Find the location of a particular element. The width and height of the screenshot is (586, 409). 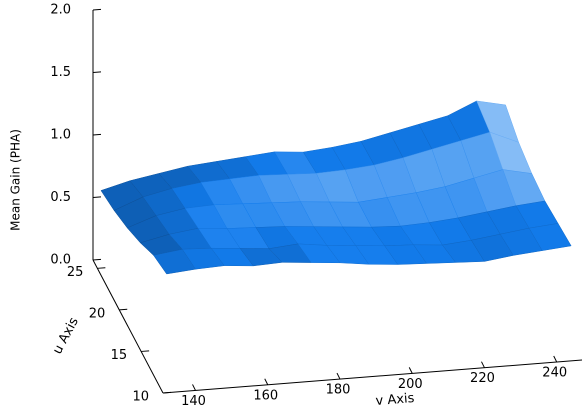

z-tick-label: 1.5 is located at coordinates (60, 72).